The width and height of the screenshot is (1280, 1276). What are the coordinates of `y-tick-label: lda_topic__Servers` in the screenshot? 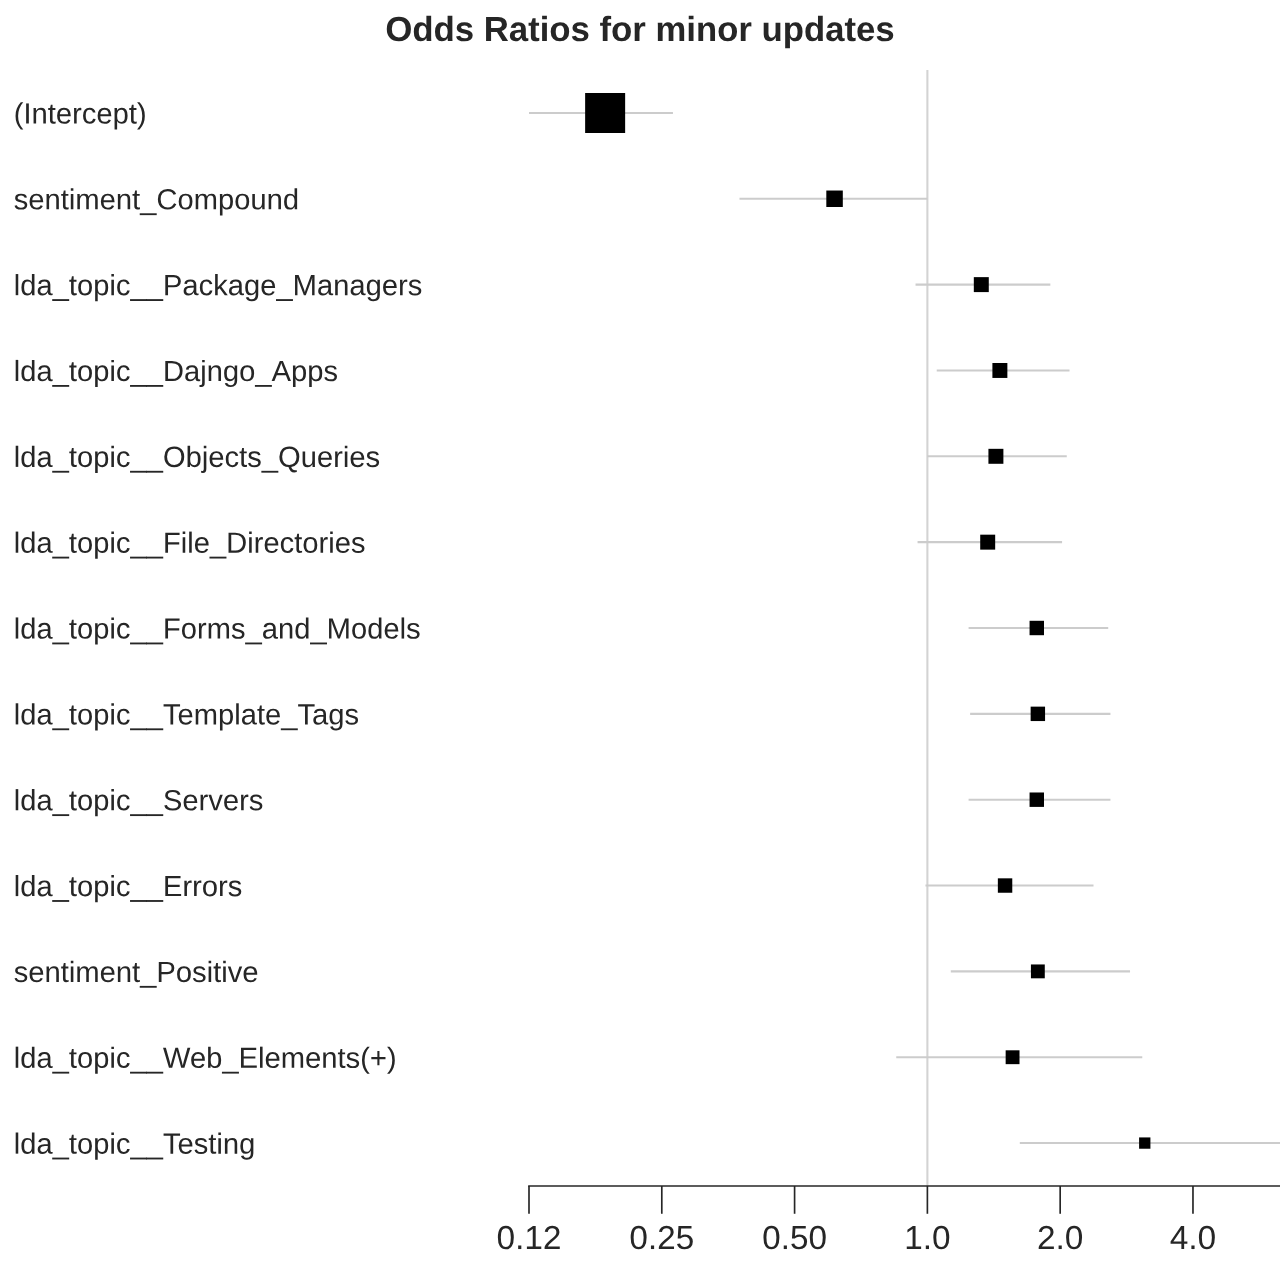 It's located at (139, 803).